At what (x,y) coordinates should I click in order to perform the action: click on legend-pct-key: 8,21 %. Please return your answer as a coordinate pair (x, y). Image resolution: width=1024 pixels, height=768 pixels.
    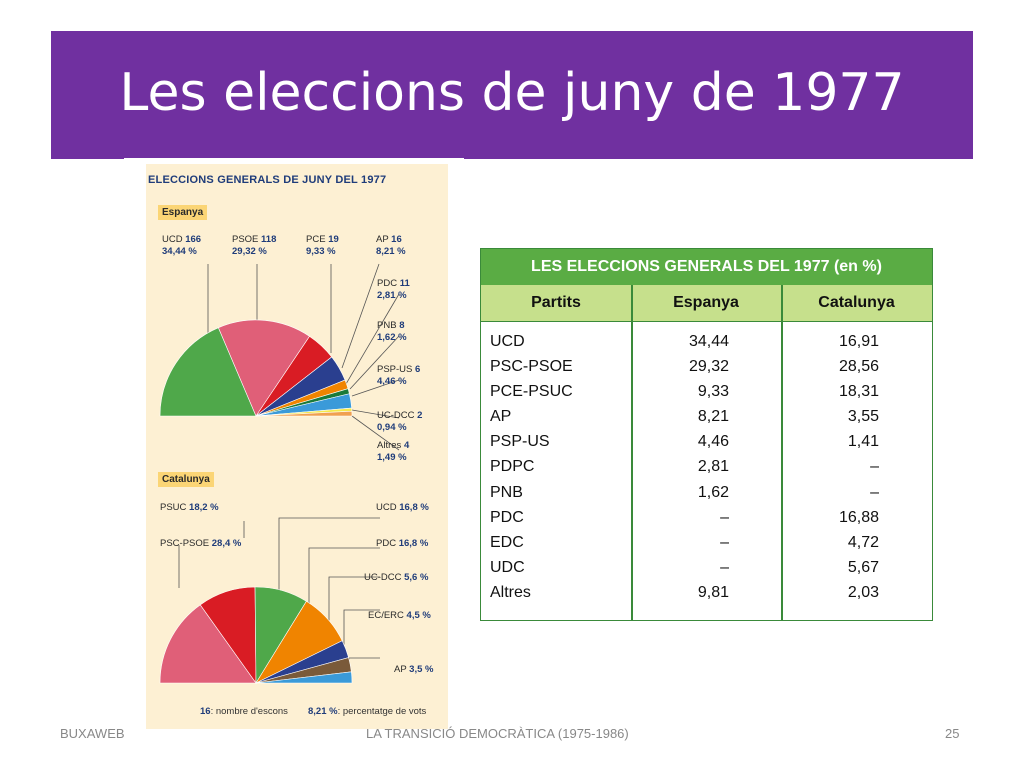
    Looking at the image, I should click on (323, 711).